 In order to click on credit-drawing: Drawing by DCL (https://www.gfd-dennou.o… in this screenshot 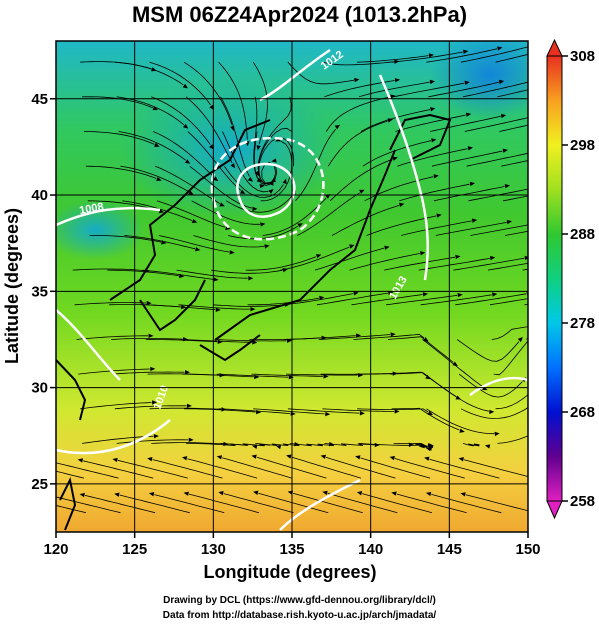, I will do `click(299, 600)`.